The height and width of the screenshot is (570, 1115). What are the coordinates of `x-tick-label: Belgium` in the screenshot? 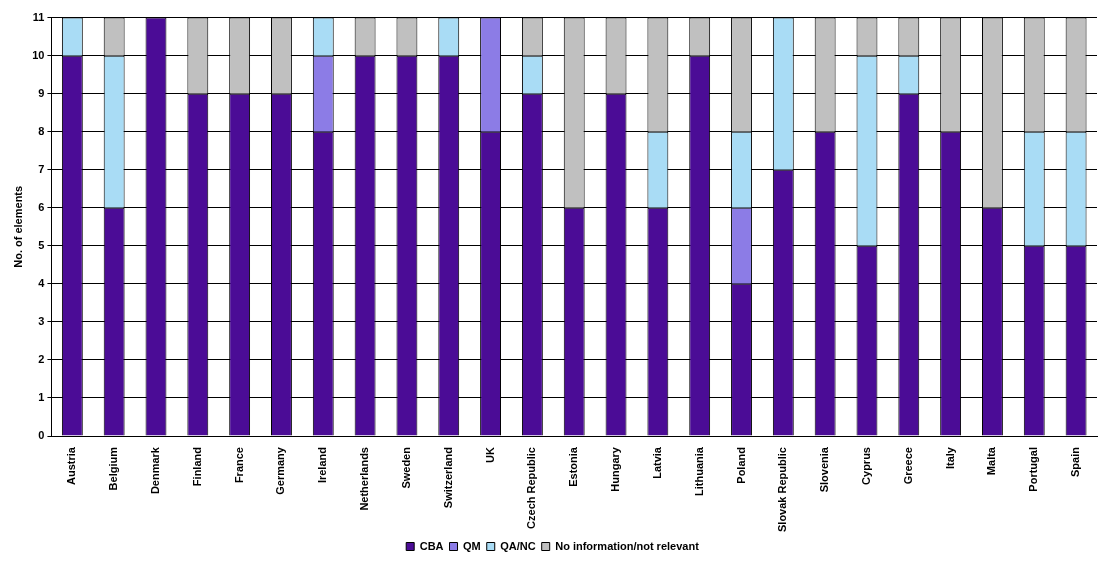 It's located at (113, 468).